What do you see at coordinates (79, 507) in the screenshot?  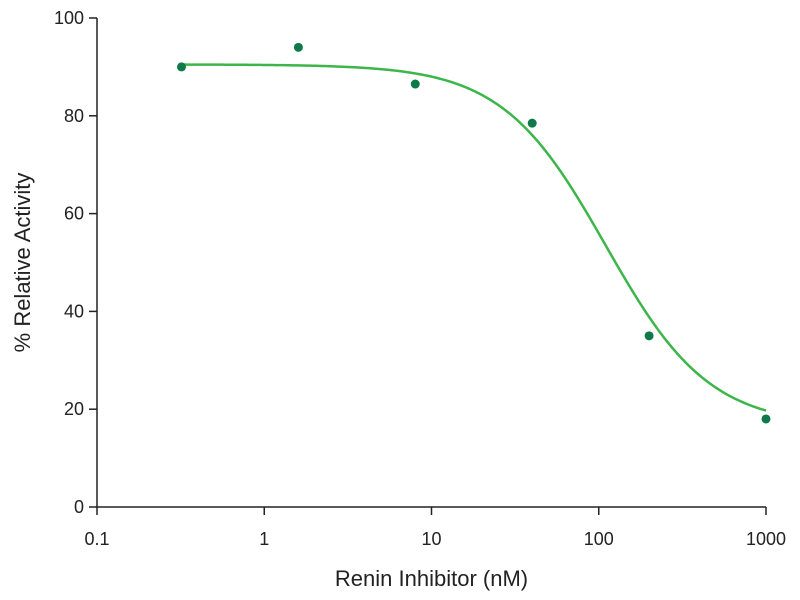 I see `y-tick-label: 0` at bounding box center [79, 507].